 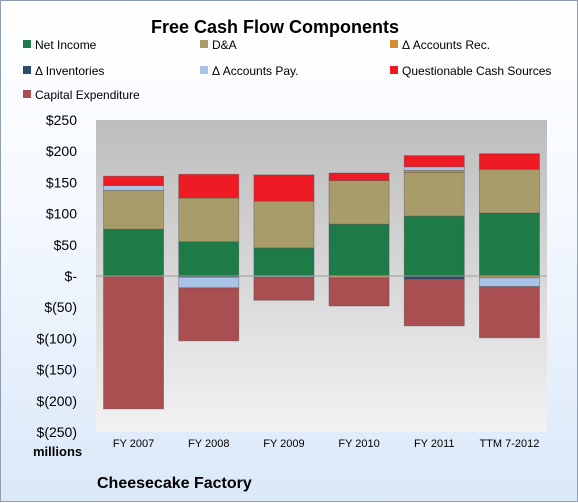 I want to click on legend-label-net-income: Net Income, so click(x=66, y=45).